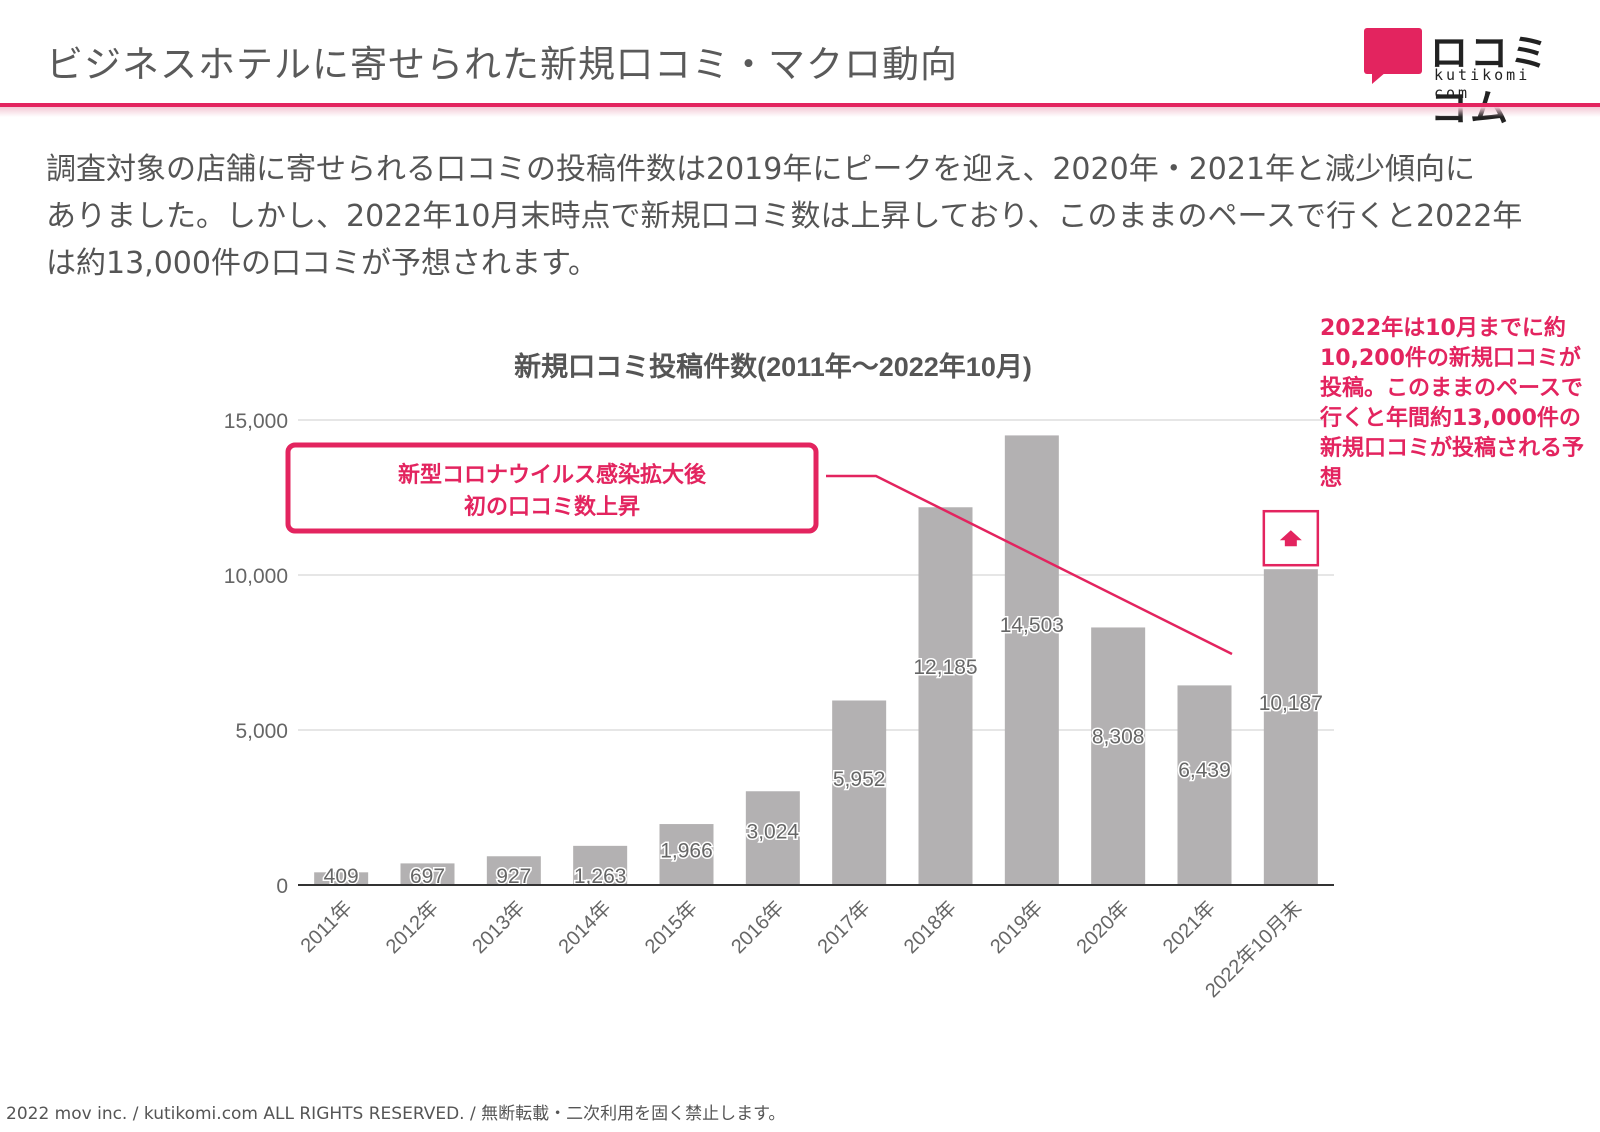  I want to click on y-tick-label: 0, so click(282, 886).